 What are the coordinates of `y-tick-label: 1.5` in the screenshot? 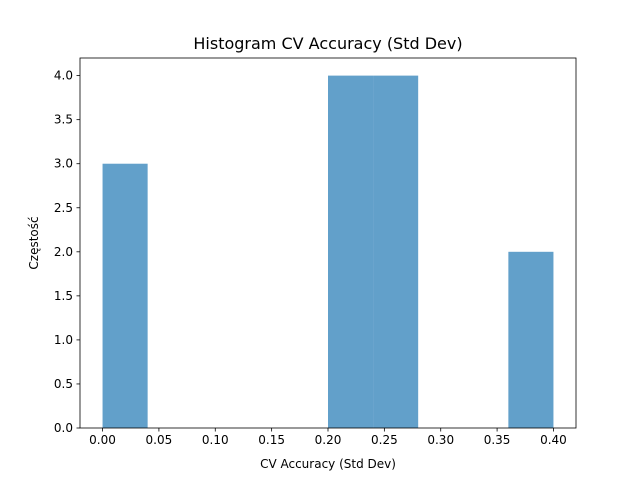 It's located at (63, 296).